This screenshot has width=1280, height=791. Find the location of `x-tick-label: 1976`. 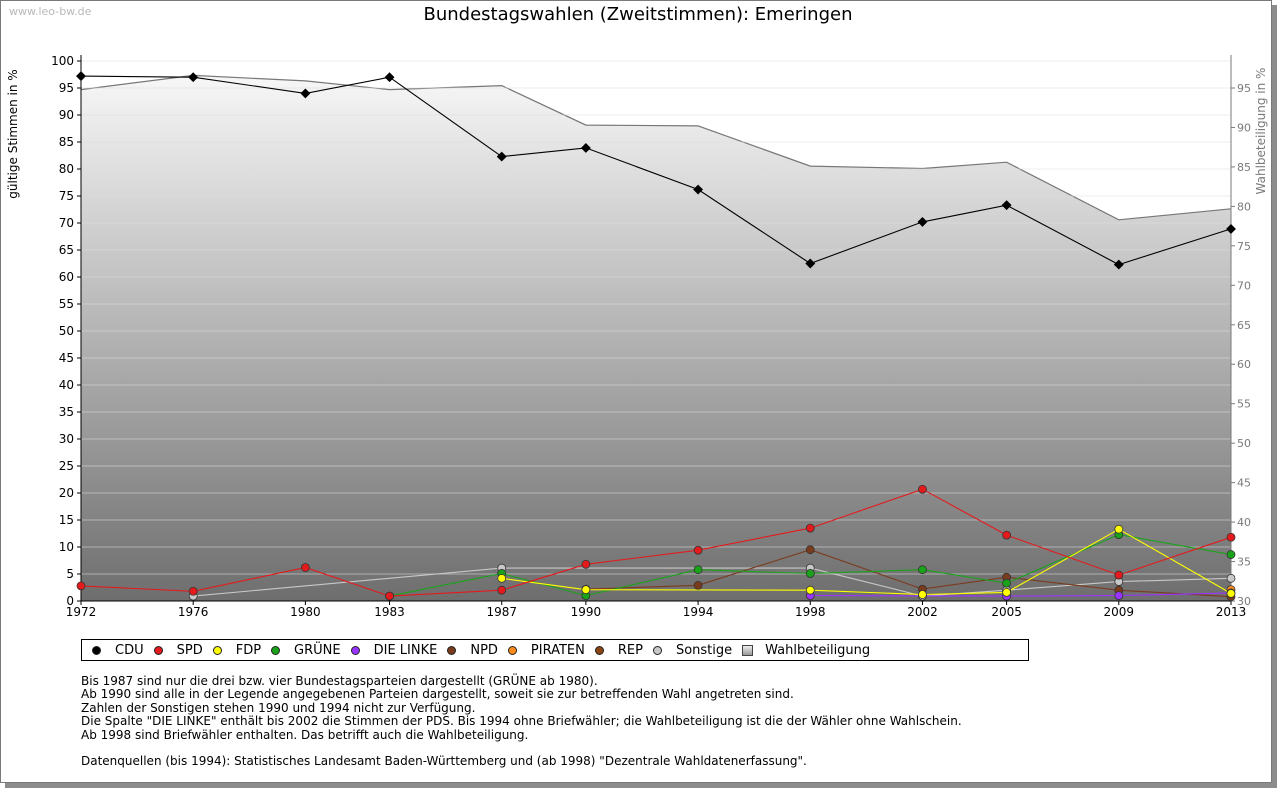

x-tick-label: 1976 is located at coordinates (193, 612).